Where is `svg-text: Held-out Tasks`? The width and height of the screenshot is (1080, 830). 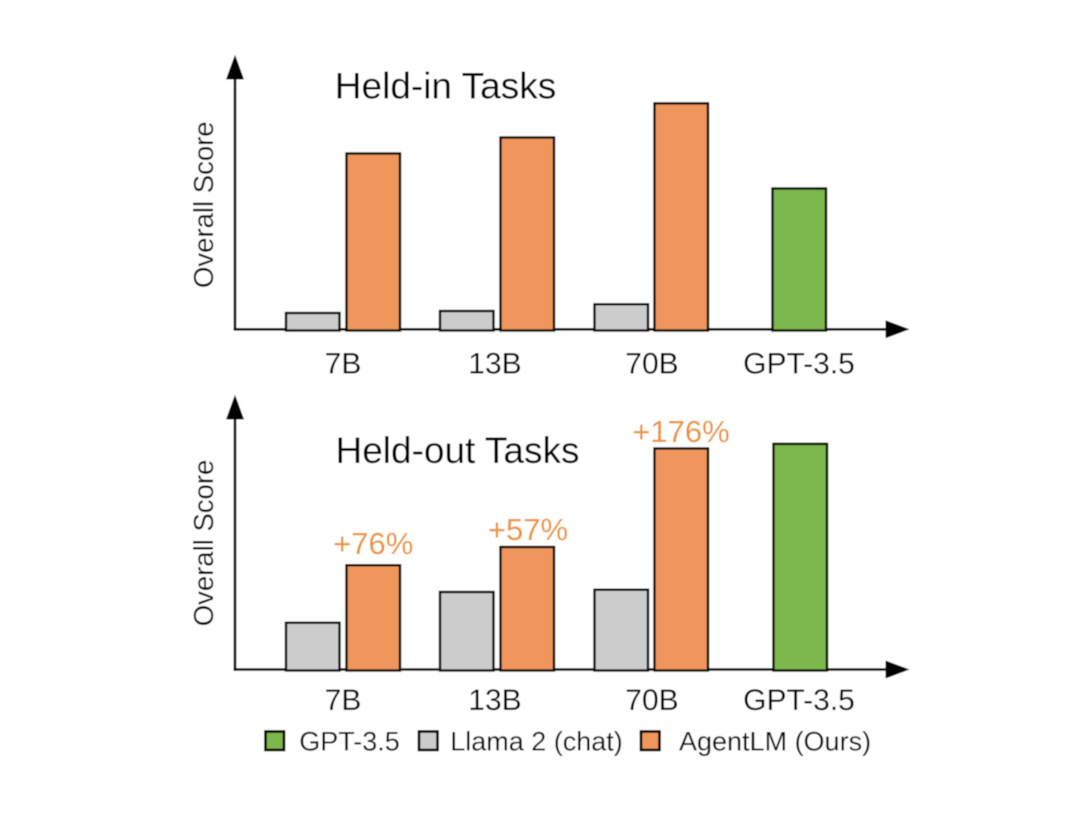 svg-text: Held-out Tasks is located at coordinates (457, 450).